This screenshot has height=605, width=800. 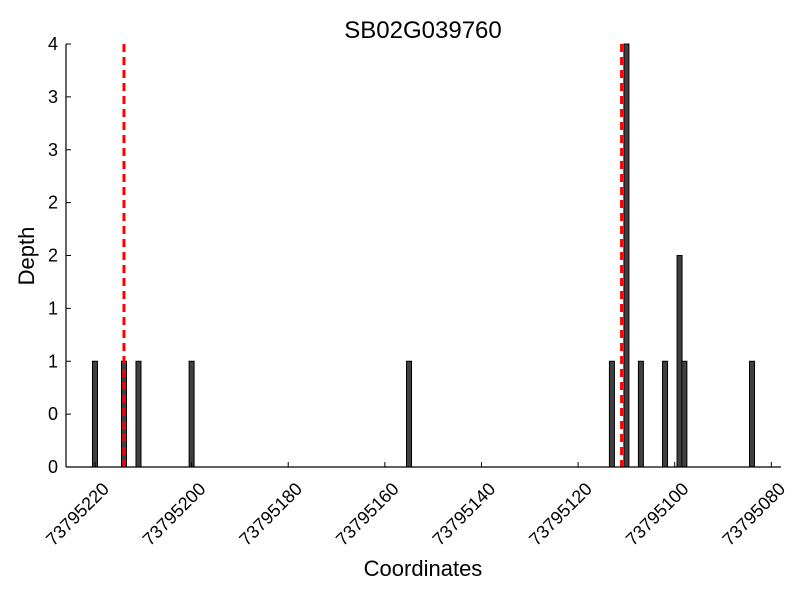 What do you see at coordinates (59, 255) in the screenshot?
I see `y-ticks-layer: 0 0 1 1 2 2 3 3 4` at bounding box center [59, 255].